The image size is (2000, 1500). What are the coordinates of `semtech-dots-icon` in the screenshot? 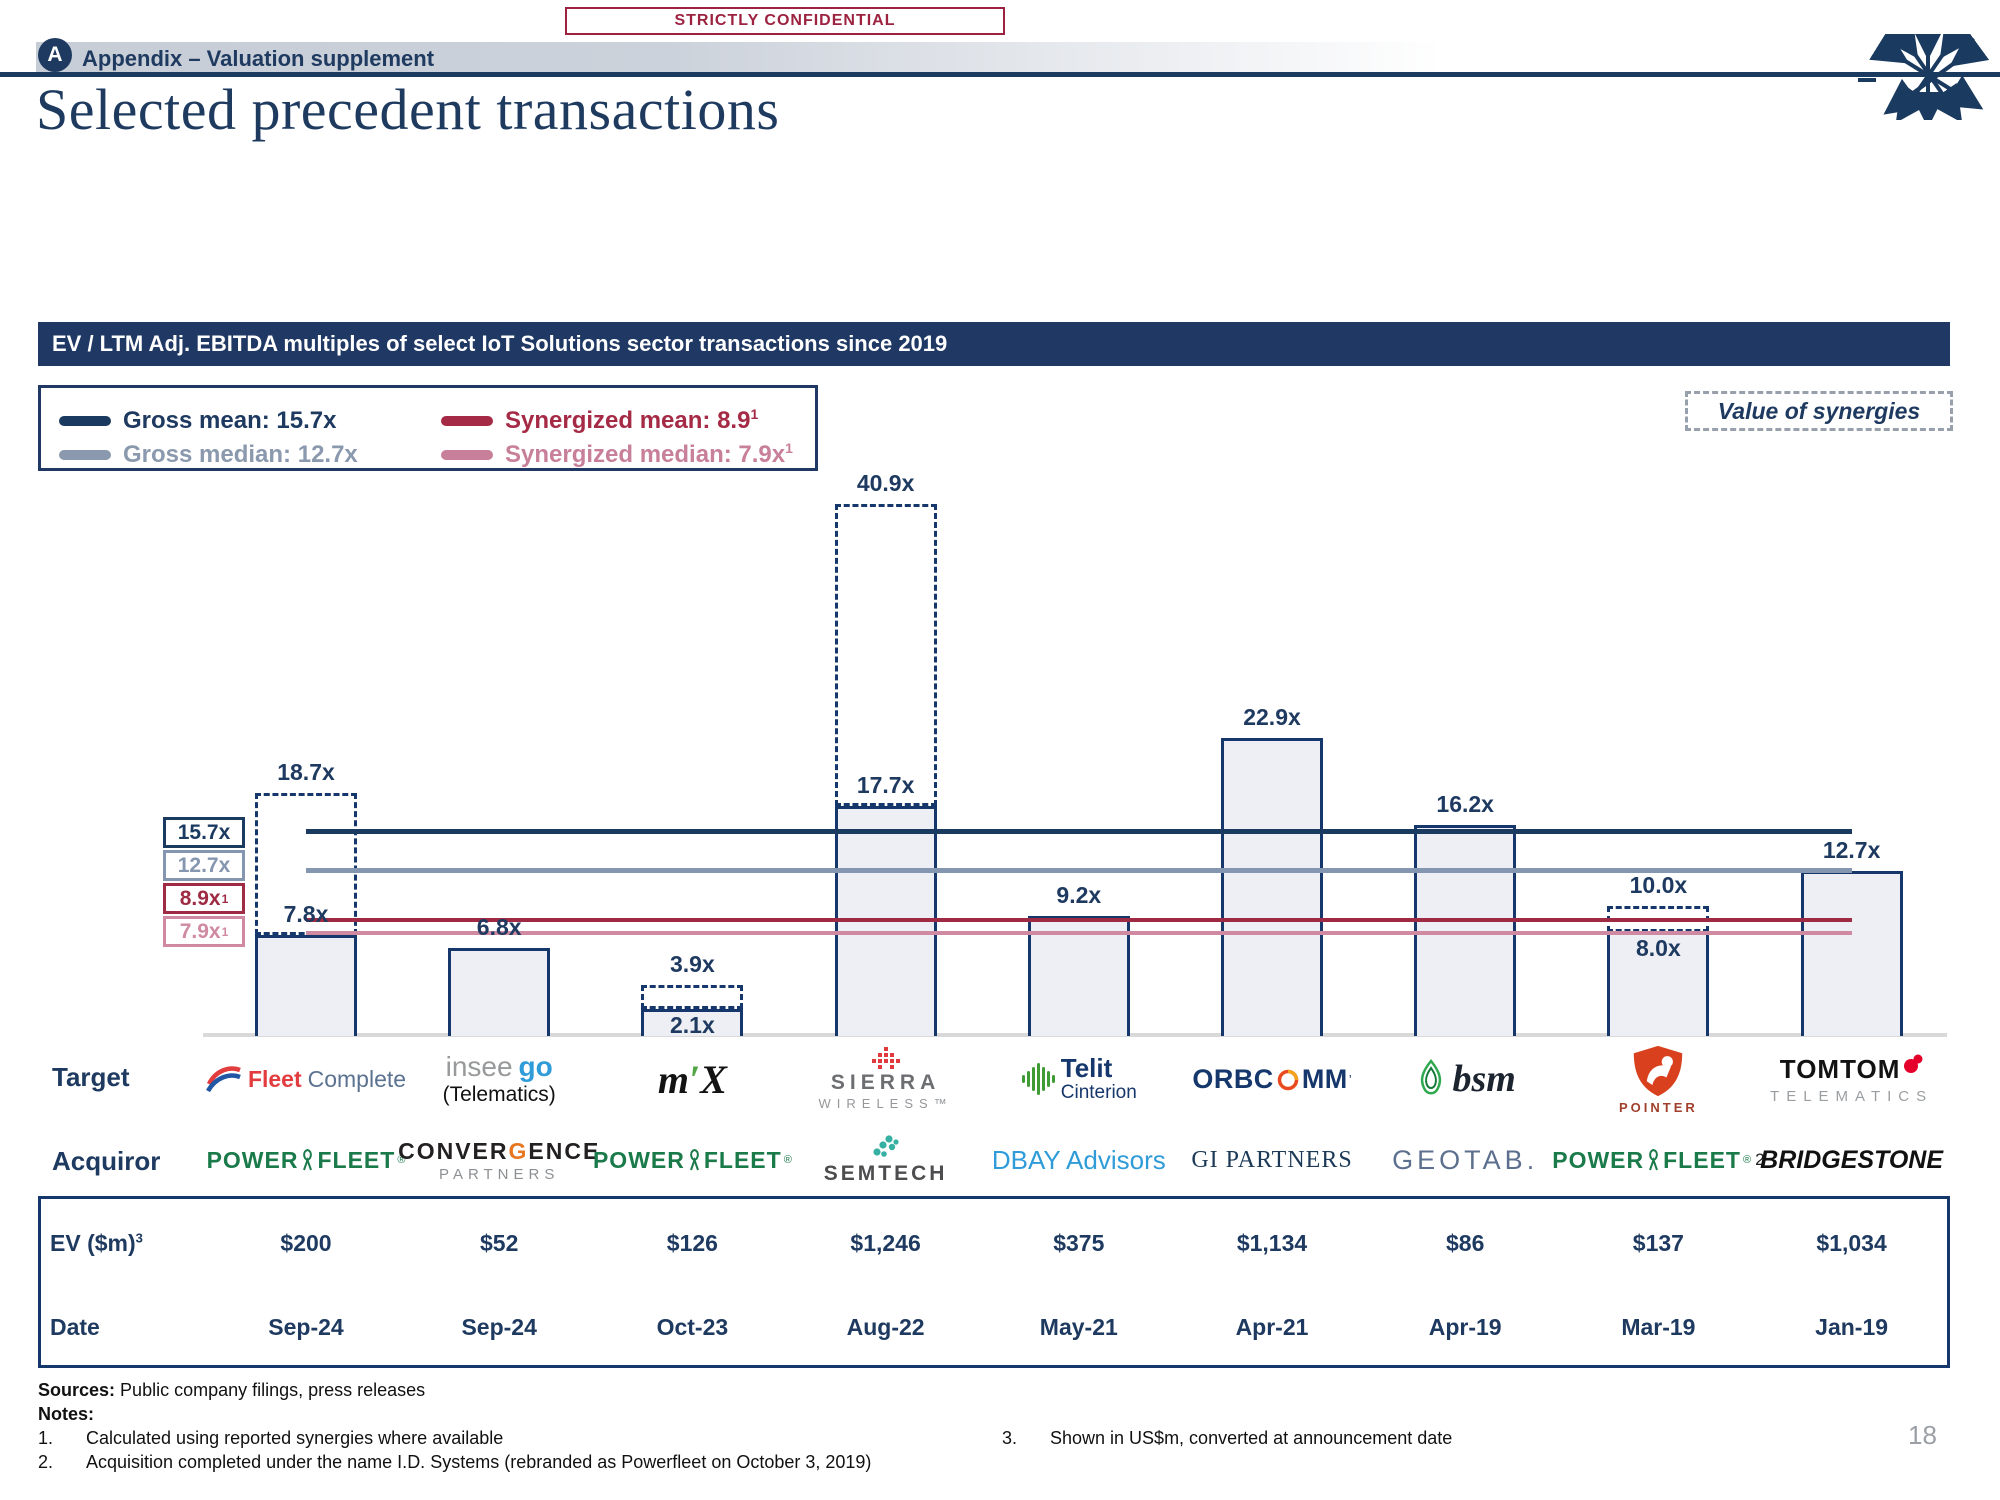 It's located at (885, 1146).